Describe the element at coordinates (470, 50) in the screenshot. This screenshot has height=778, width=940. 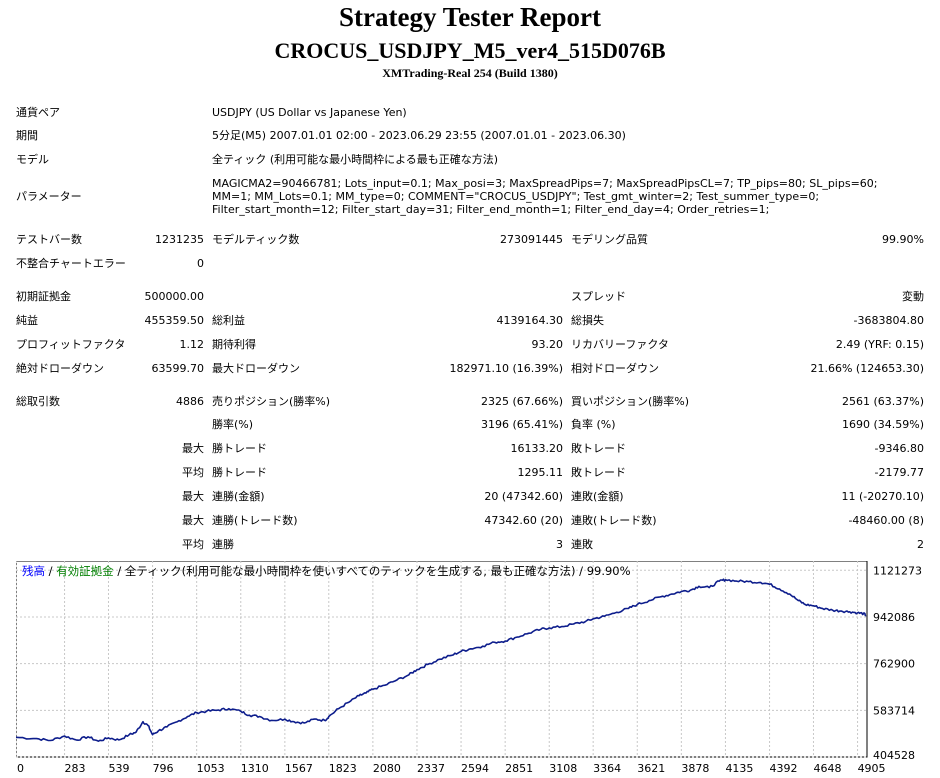
I see `expert-name: CROCUS_USDJPY_M5_ver4_515D076B` at that location.